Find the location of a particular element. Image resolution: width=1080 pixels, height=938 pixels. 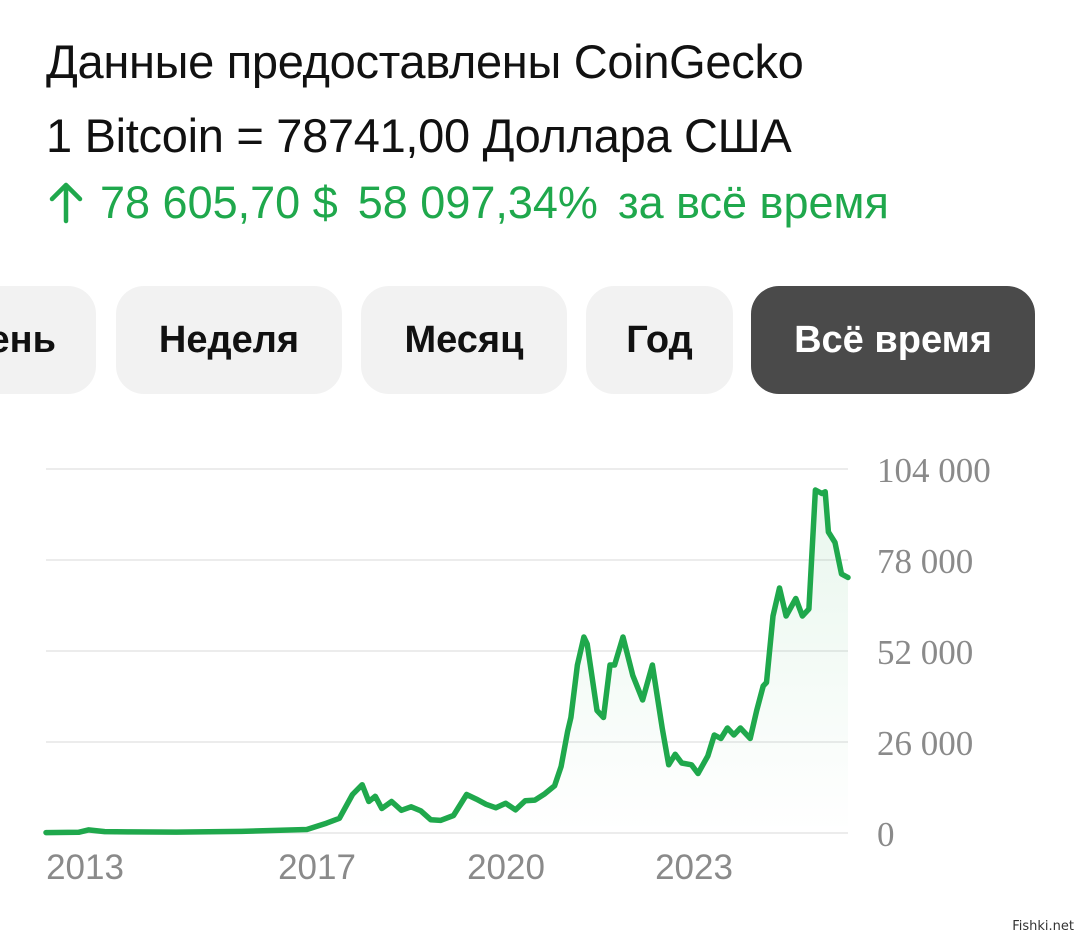

x-tick-label: 2013 is located at coordinates (85, 867).